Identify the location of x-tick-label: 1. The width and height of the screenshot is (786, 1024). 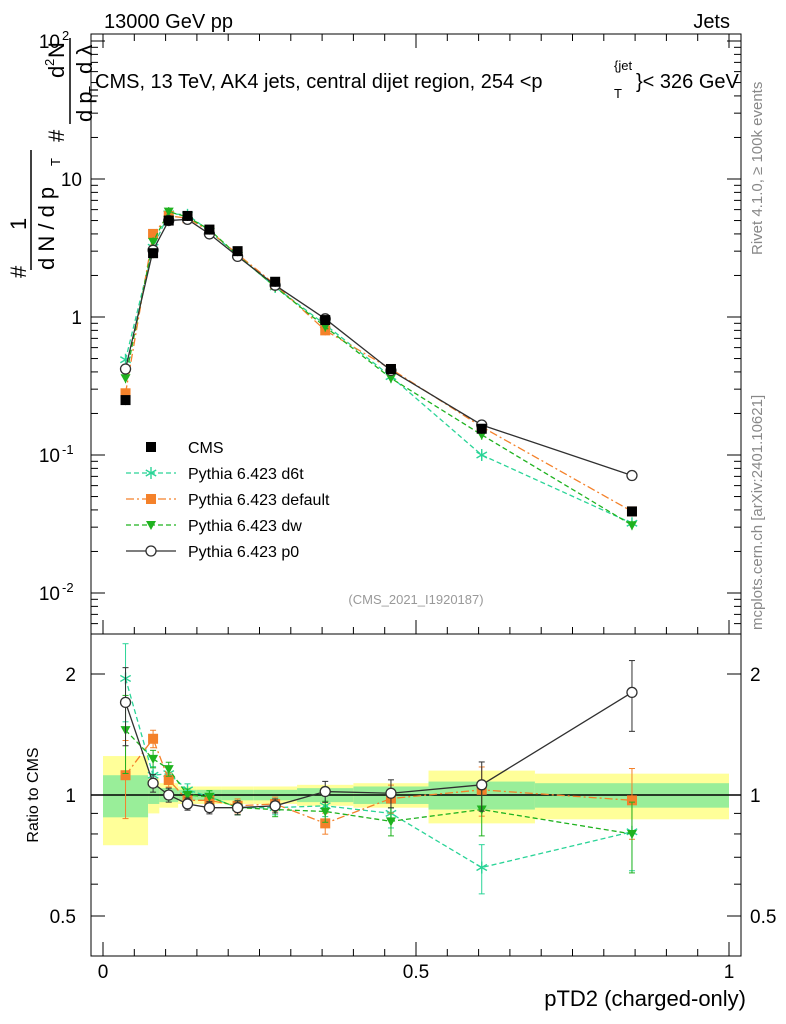
(729, 972).